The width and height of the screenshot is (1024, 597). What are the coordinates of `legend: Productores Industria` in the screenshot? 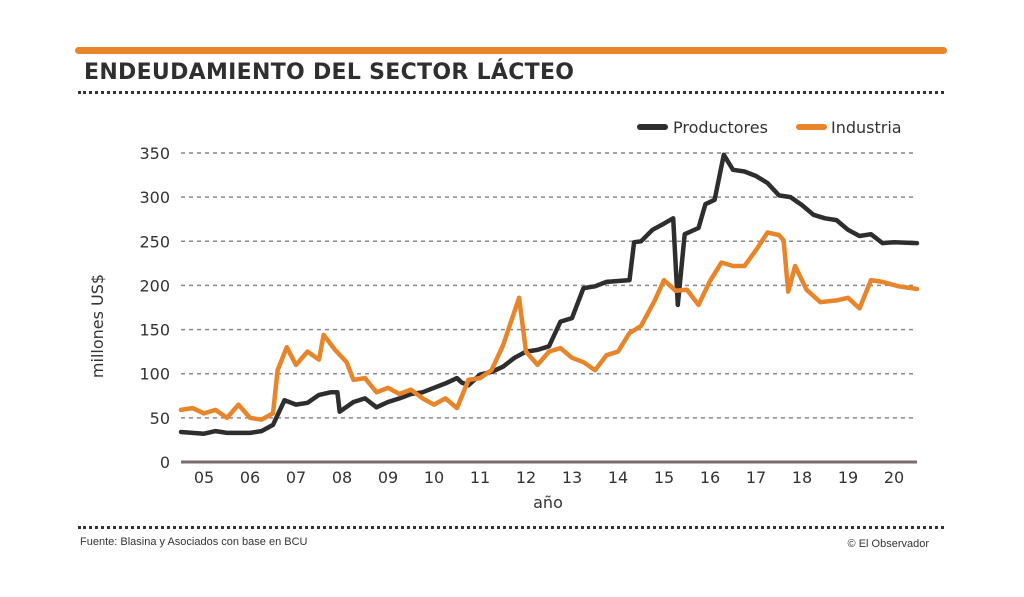 It's located at (769, 127).